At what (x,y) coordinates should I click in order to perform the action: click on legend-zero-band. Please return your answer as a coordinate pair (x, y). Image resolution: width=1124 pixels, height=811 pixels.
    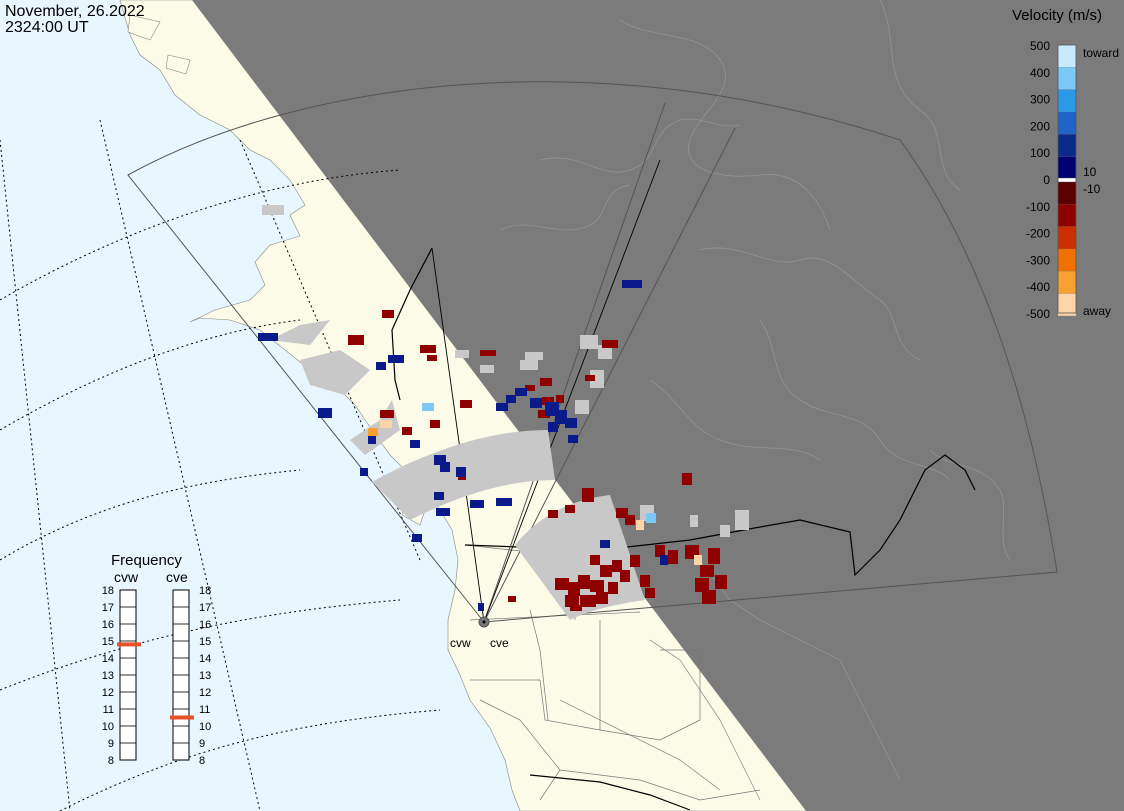
    Looking at the image, I should click on (1067, 180).